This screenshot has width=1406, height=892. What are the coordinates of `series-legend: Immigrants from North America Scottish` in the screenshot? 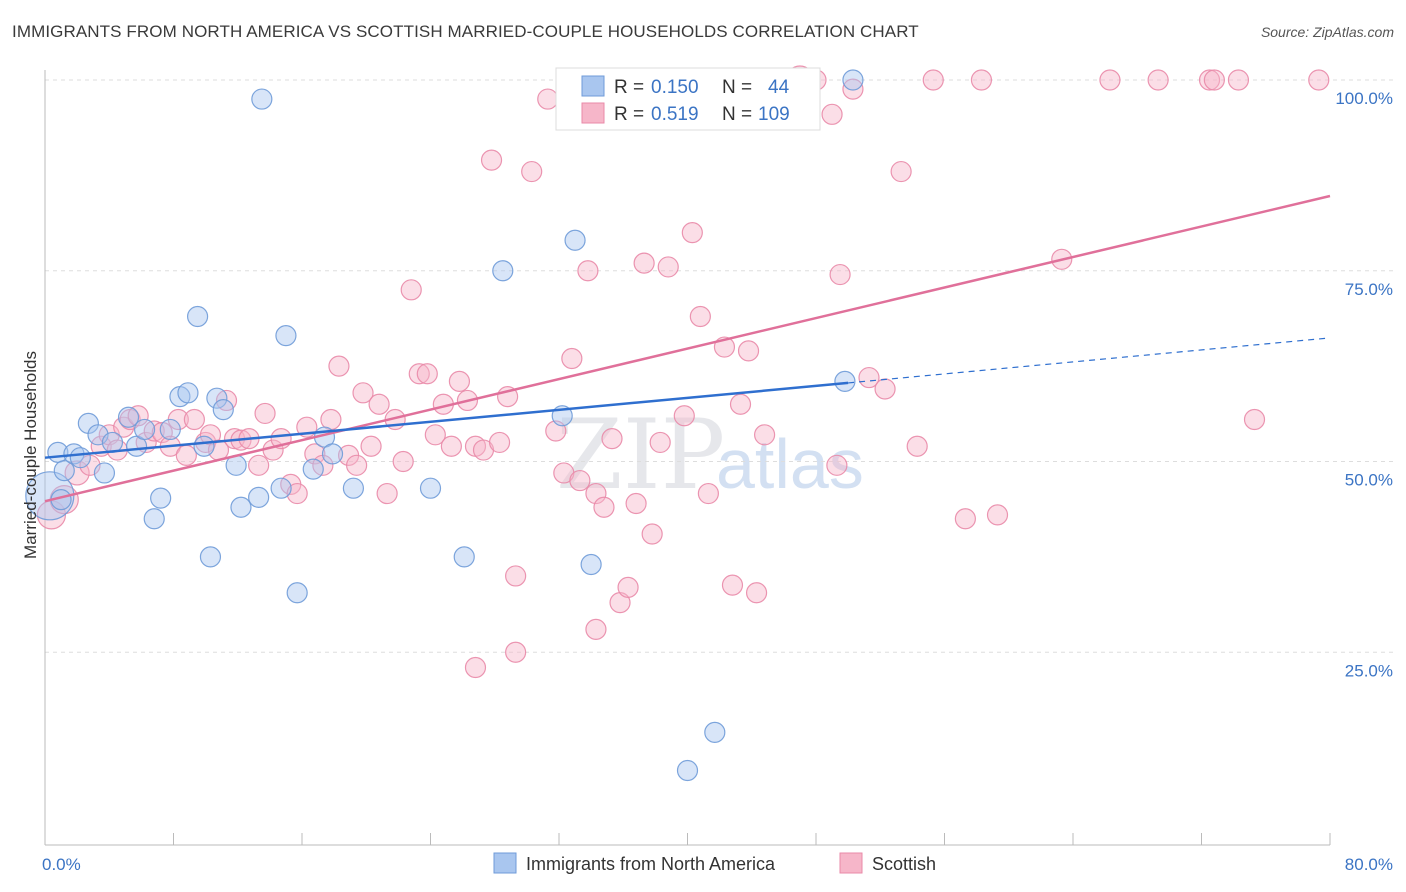 It's located at (714, 863).